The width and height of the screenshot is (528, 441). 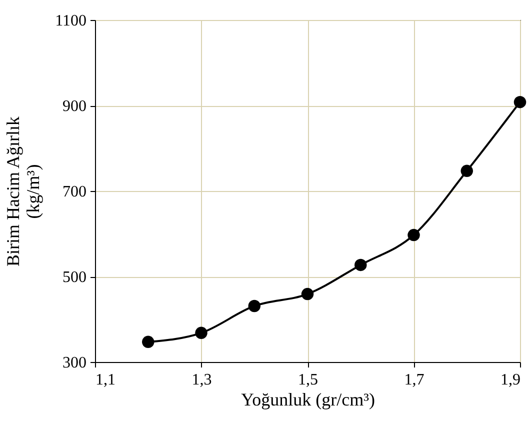 What do you see at coordinates (202, 380) in the screenshot?
I see `x-tick-label: 1,3` at bounding box center [202, 380].